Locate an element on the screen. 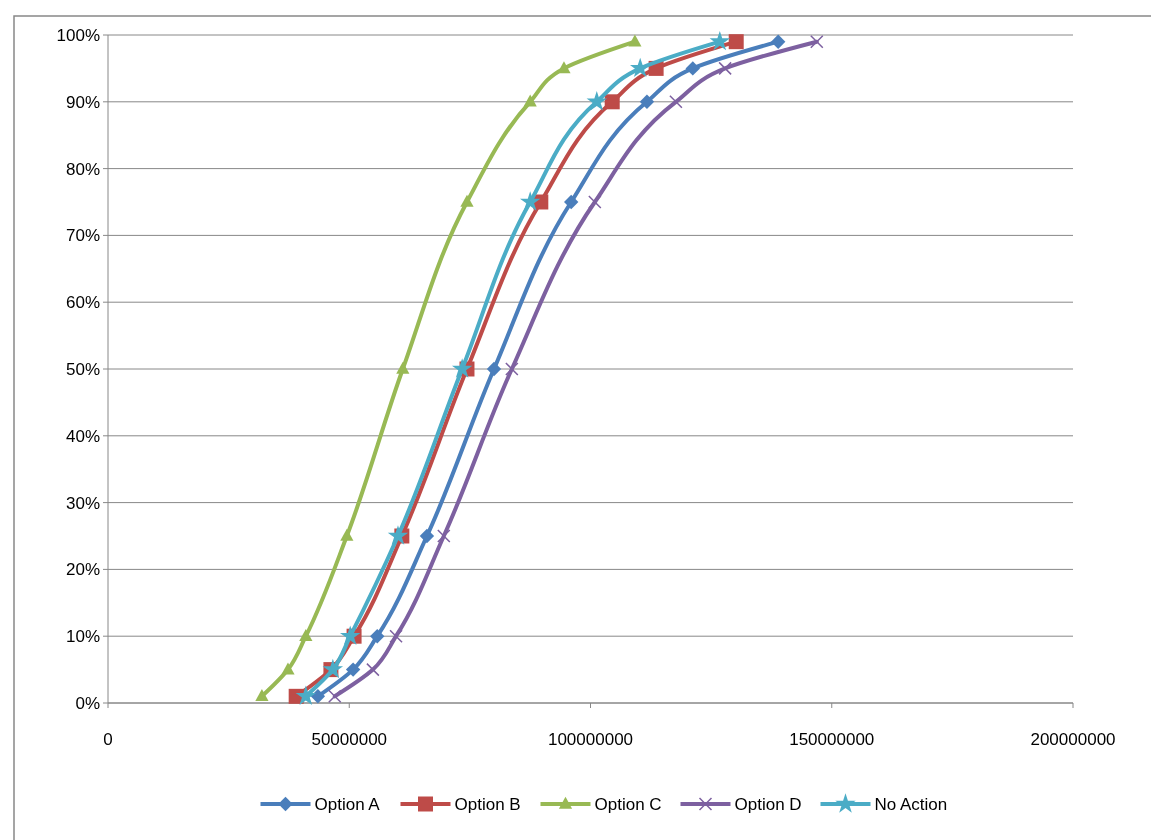 This screenshot has width=1151, height=840. x-tick-label: 0 is located at coordinates (108, 739).